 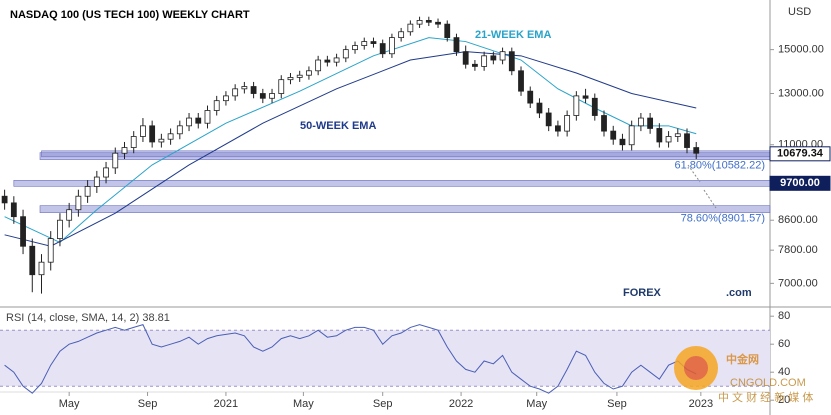 What do you see at coordinates (800, 183) in the screenshot?
I see `level-label-box` at bounding box center [800, 183].